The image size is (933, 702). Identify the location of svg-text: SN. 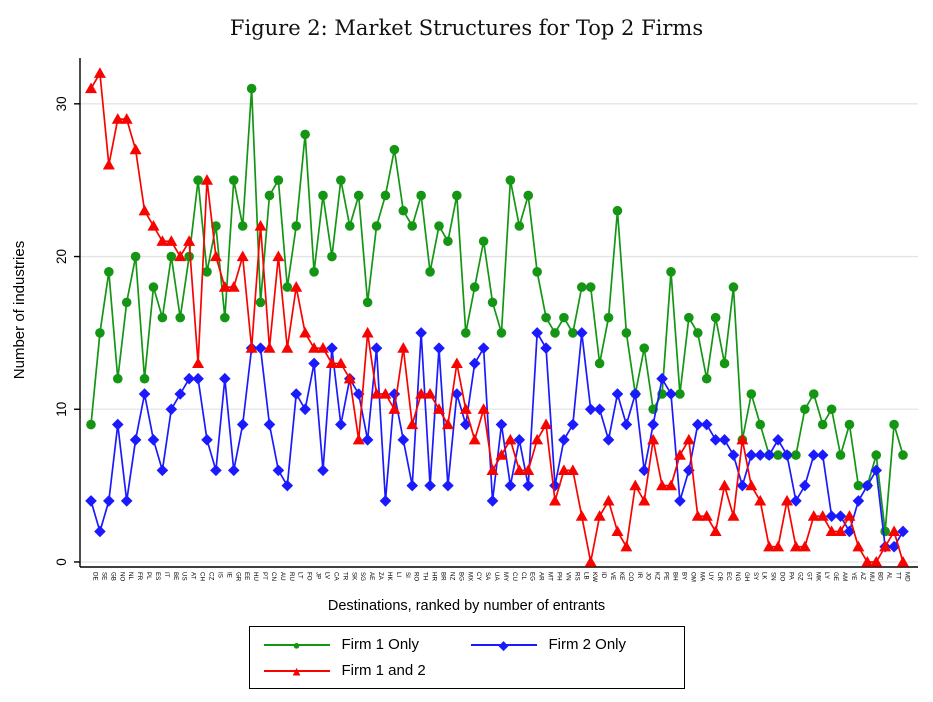
(773, 576).